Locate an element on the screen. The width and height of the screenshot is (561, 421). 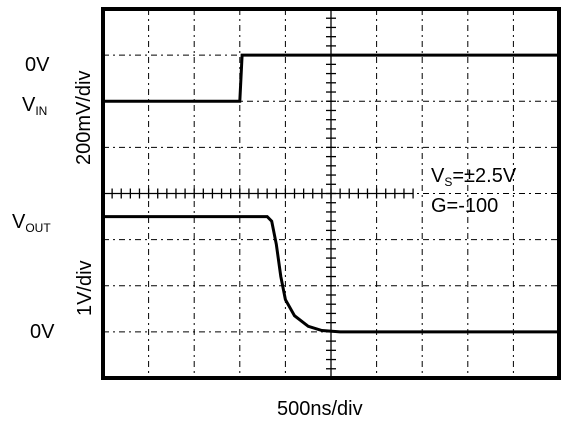
vin-label: VIN is located at coordinates (35, 106).